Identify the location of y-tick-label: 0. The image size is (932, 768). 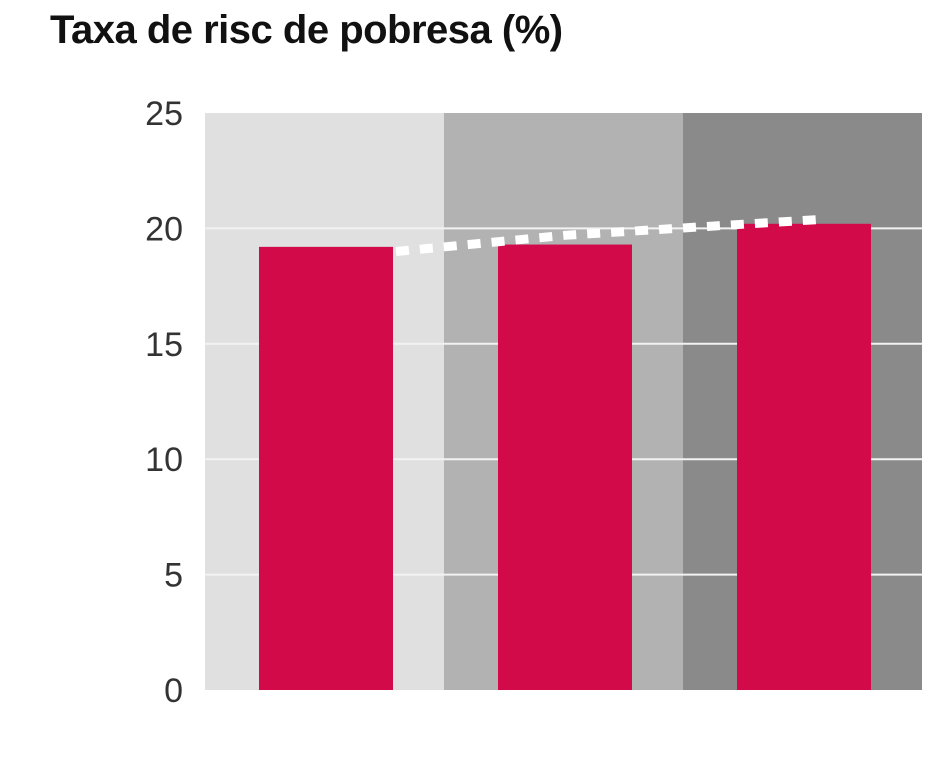
(173, 691).